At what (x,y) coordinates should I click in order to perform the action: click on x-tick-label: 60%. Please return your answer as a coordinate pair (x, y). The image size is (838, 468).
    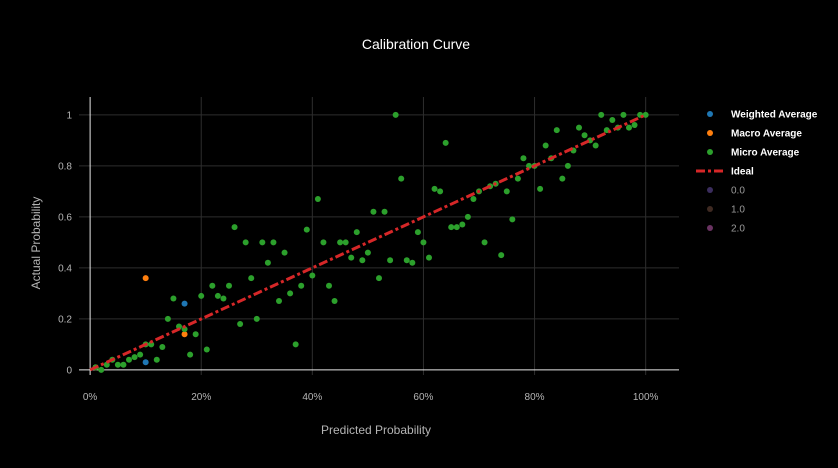
    Looking at the image, I should click on (423, 397).